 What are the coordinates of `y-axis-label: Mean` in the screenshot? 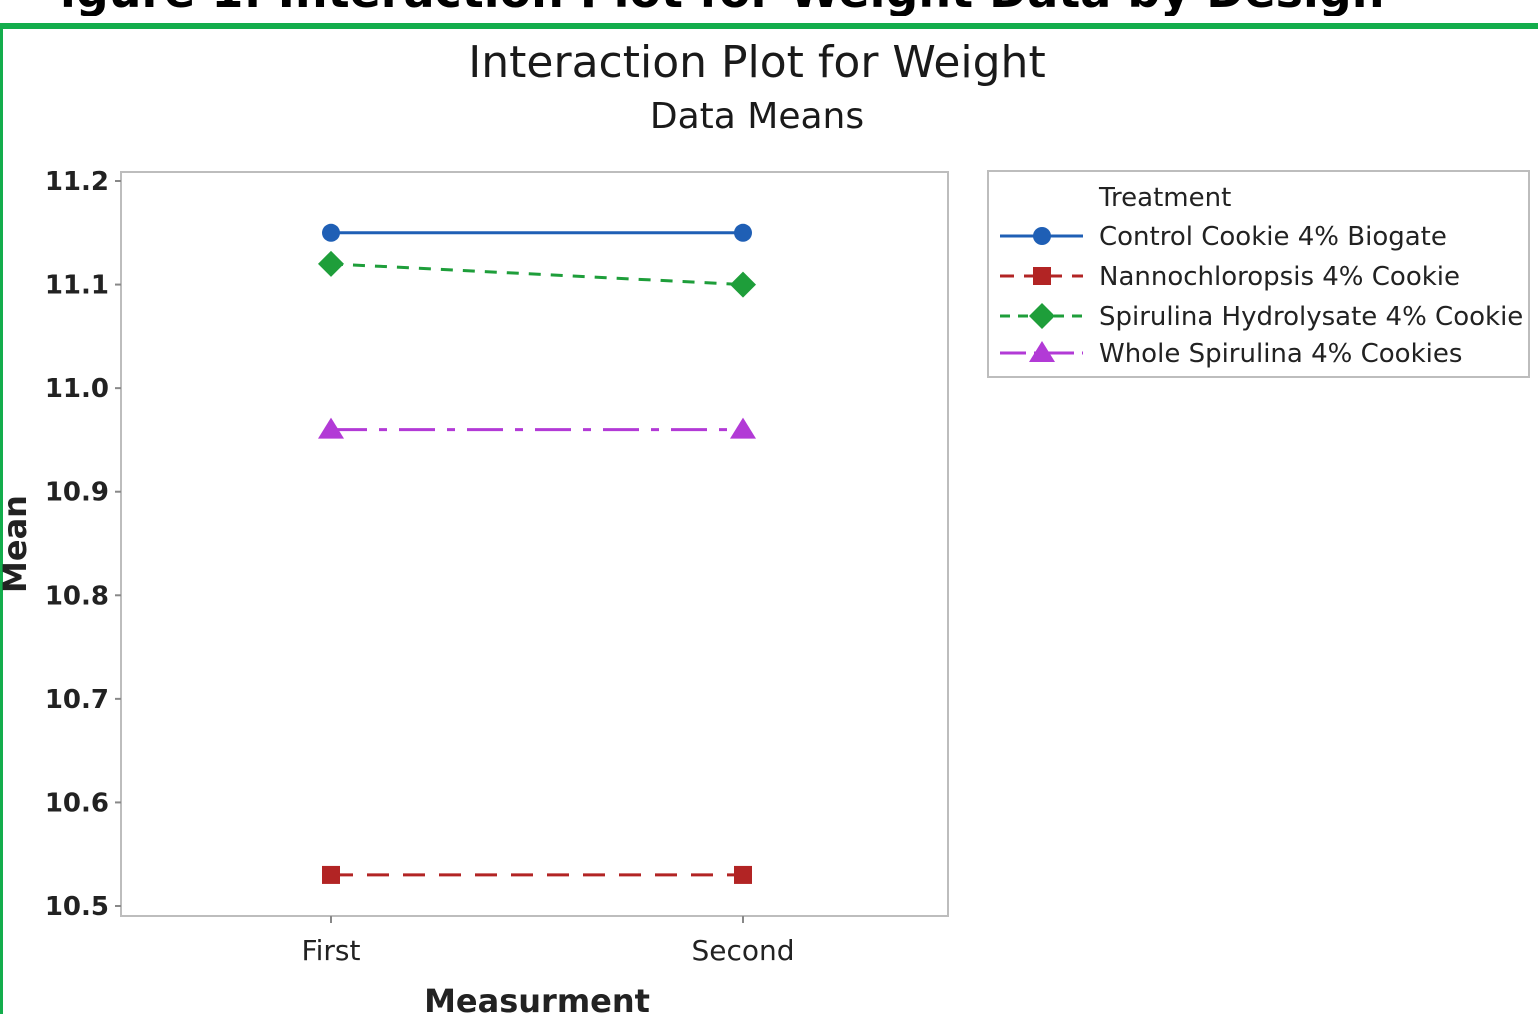 It's located at (17, 544).